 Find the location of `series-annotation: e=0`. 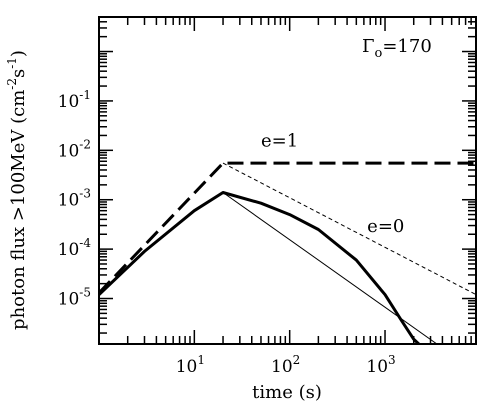

series-annotation: e=0 is located at coordinates (385, 226).